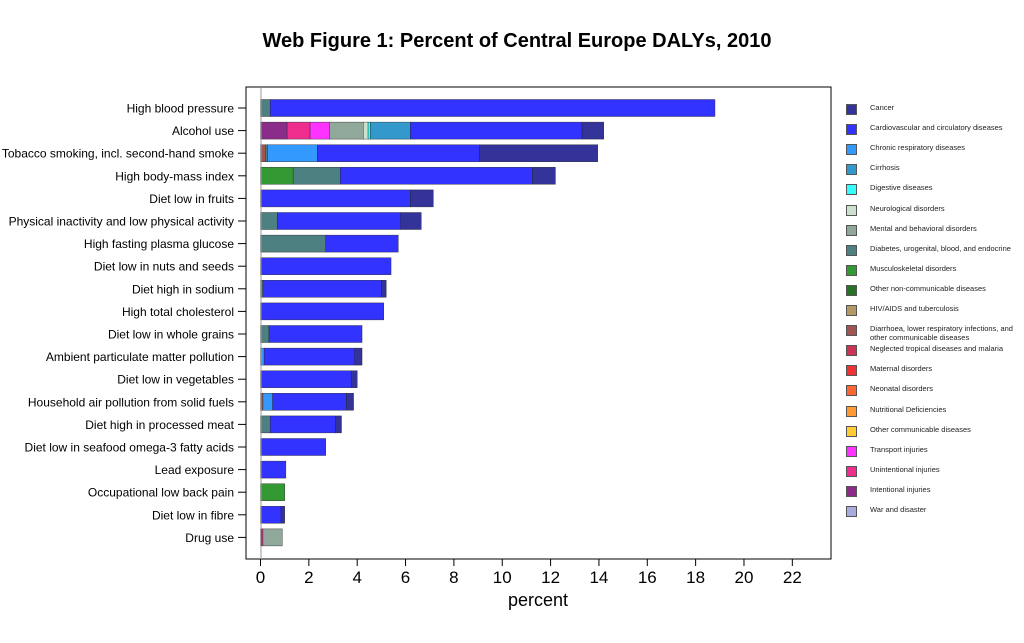 This screenshot has width=1024, height=643. What do you see at coordinates (164, 267) in the screenshot?
I see `category-label: Diet low in nuts and seeds` at bounding box center [164, 267].